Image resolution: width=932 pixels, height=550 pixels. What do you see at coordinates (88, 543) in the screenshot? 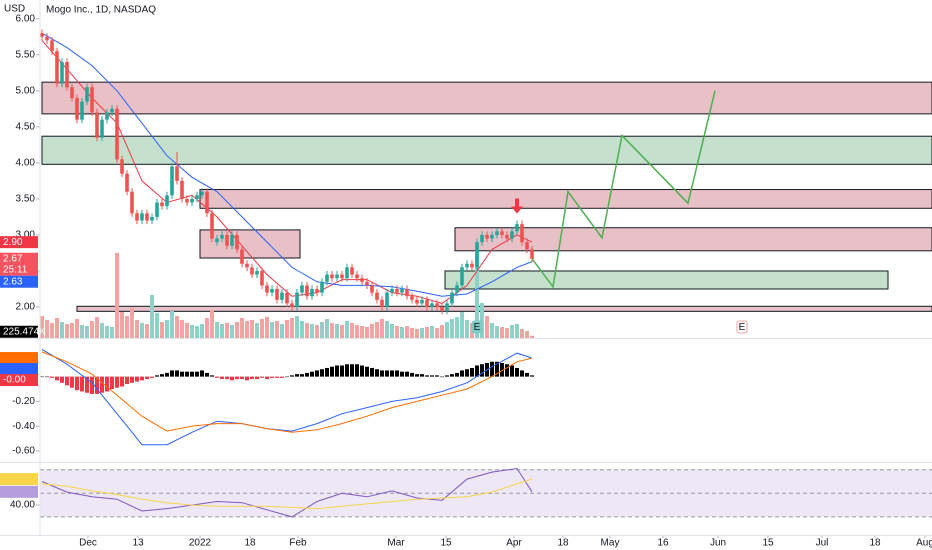
I see `x-tick-label: Dec` at bounding box center [88, 543].